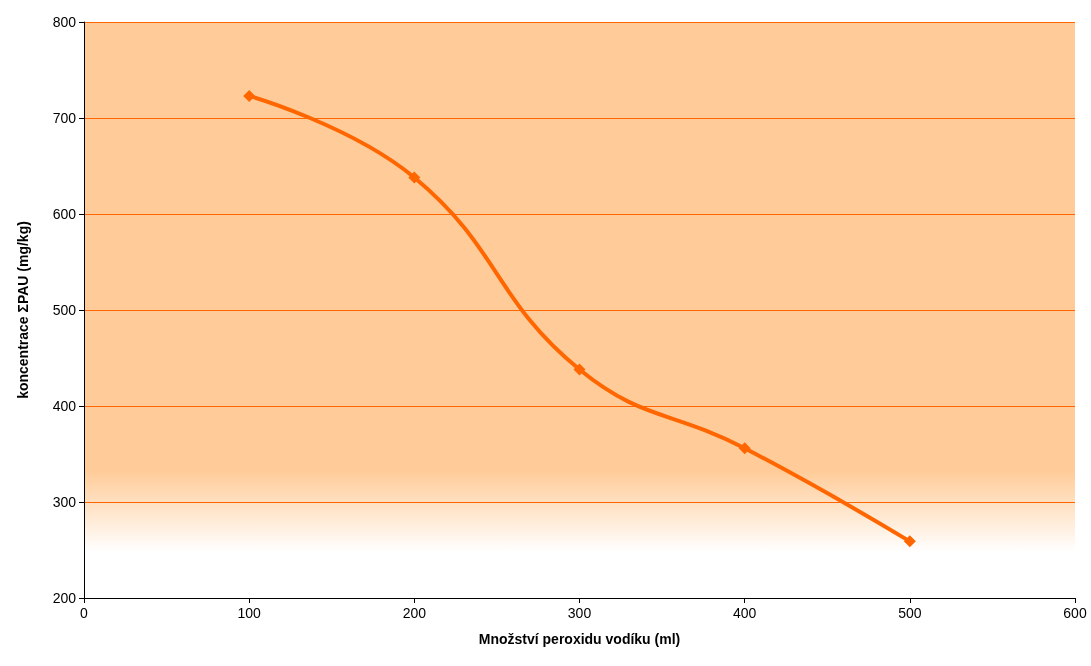 Image resolution: width=1091 pixels, height=666 pixels. I want to click on y-tick-label: 300, so click(64, 502).